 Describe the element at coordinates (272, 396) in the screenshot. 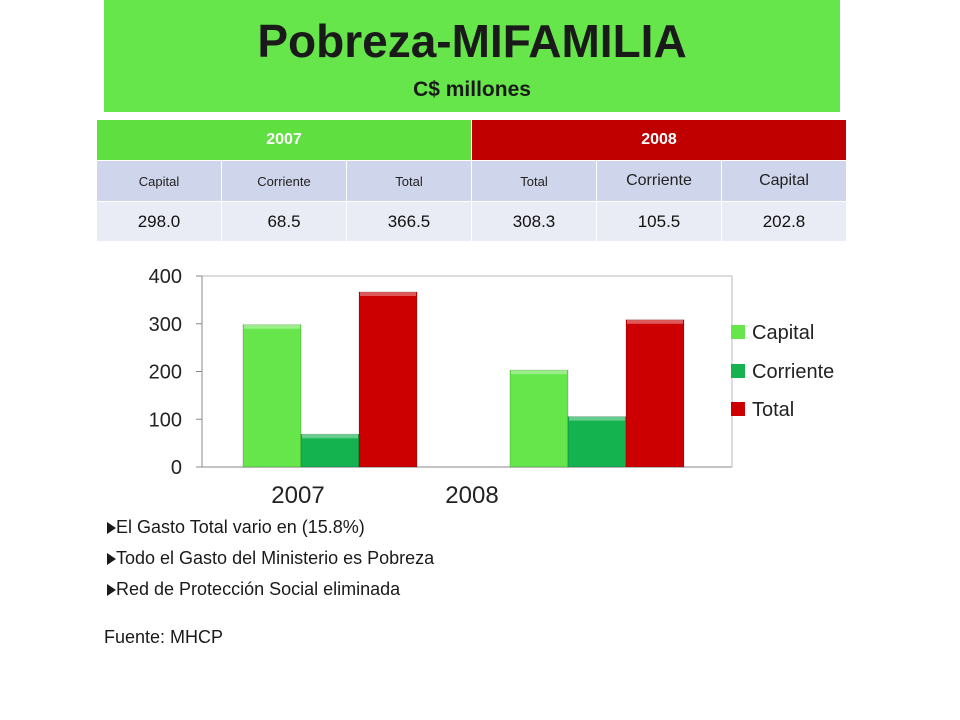

I see `bar-capital-2007` at that location.